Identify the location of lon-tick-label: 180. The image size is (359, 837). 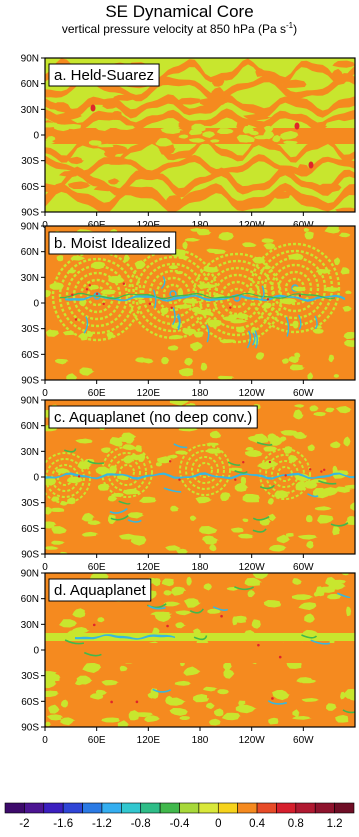
(200, 740).